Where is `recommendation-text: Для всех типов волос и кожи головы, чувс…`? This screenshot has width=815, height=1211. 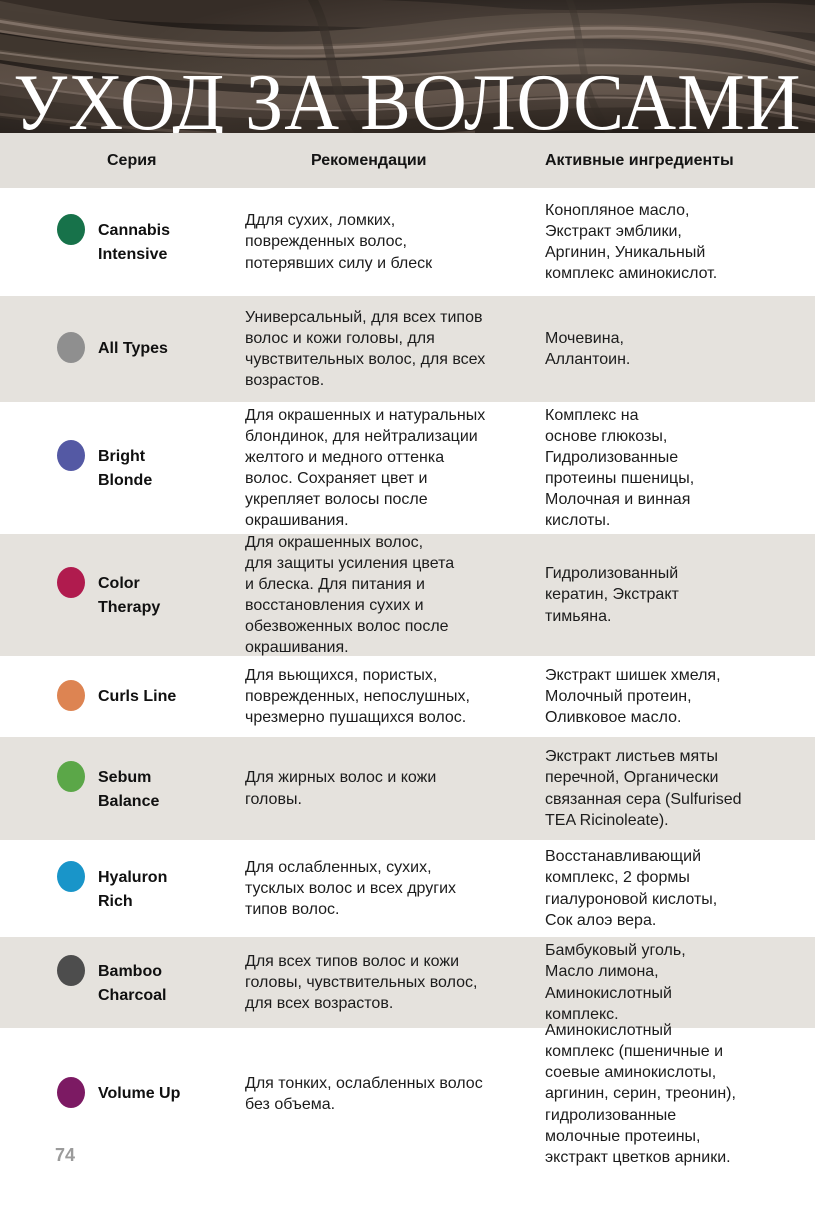 recommendation-text: Для всех типов волос и кожи головы, чувс… is located at coordinates (361, 982).